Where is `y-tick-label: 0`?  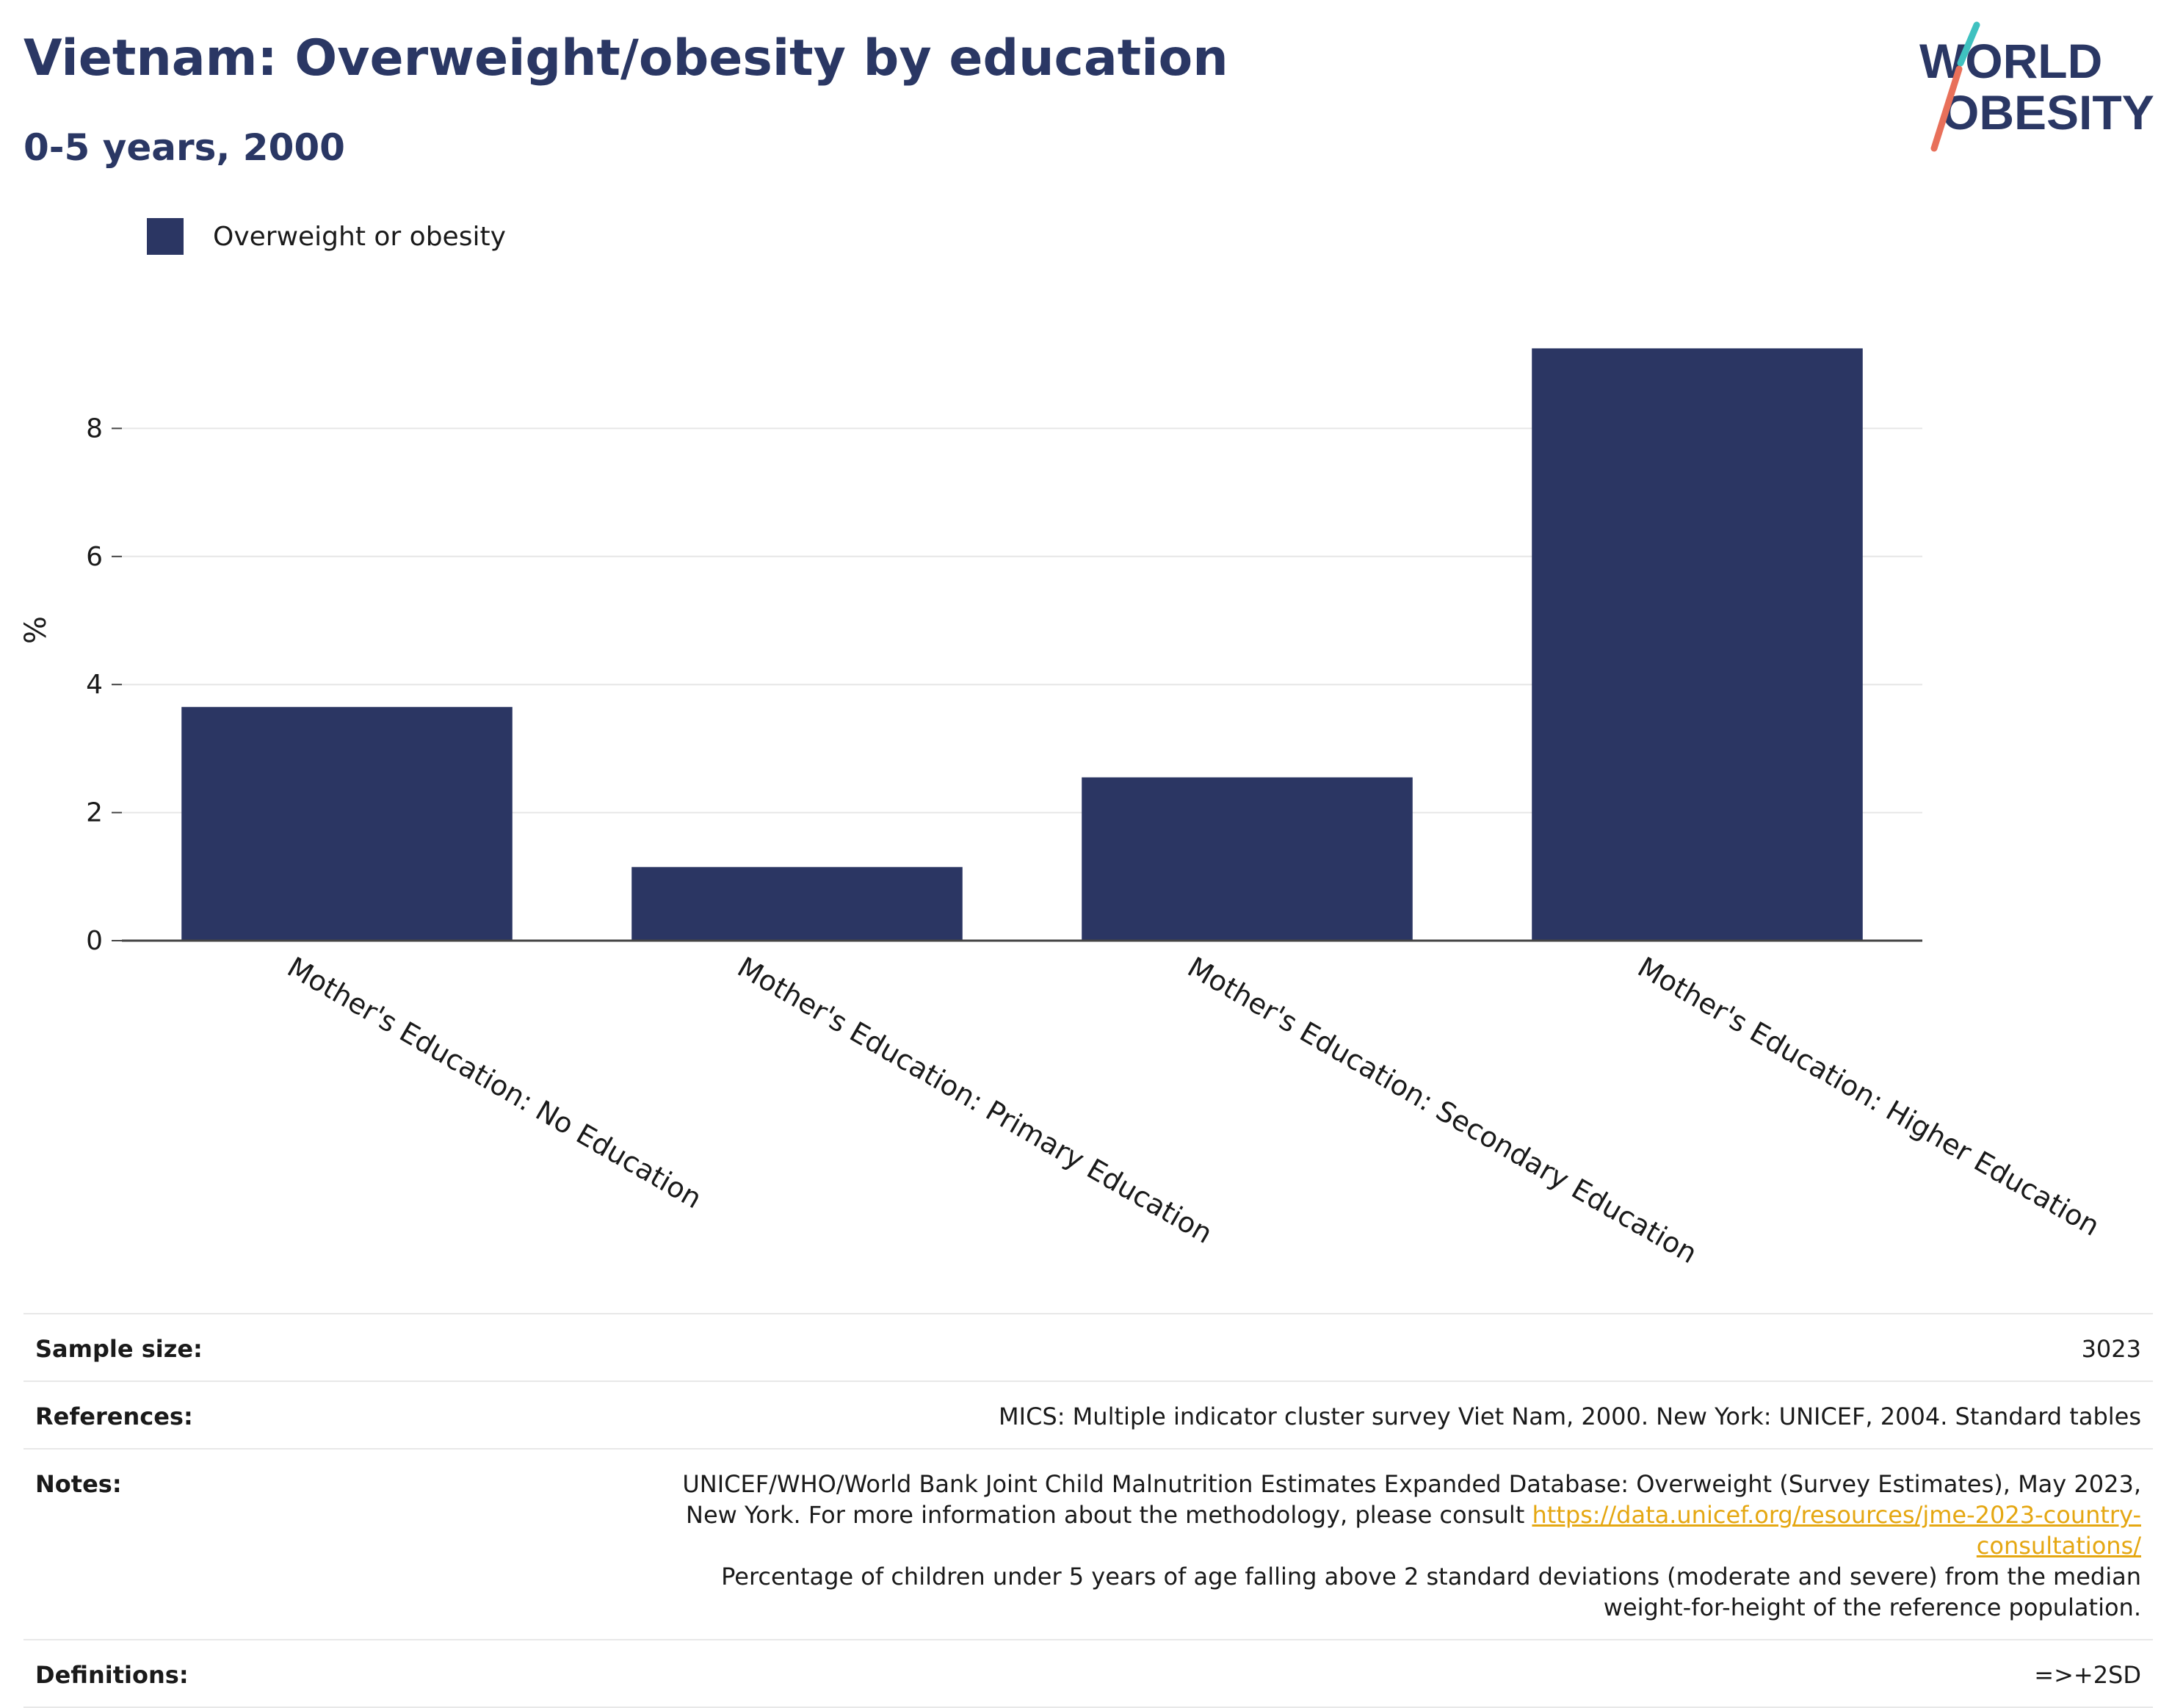 y-tick-label: 0 is located at coordinates (95, 941).